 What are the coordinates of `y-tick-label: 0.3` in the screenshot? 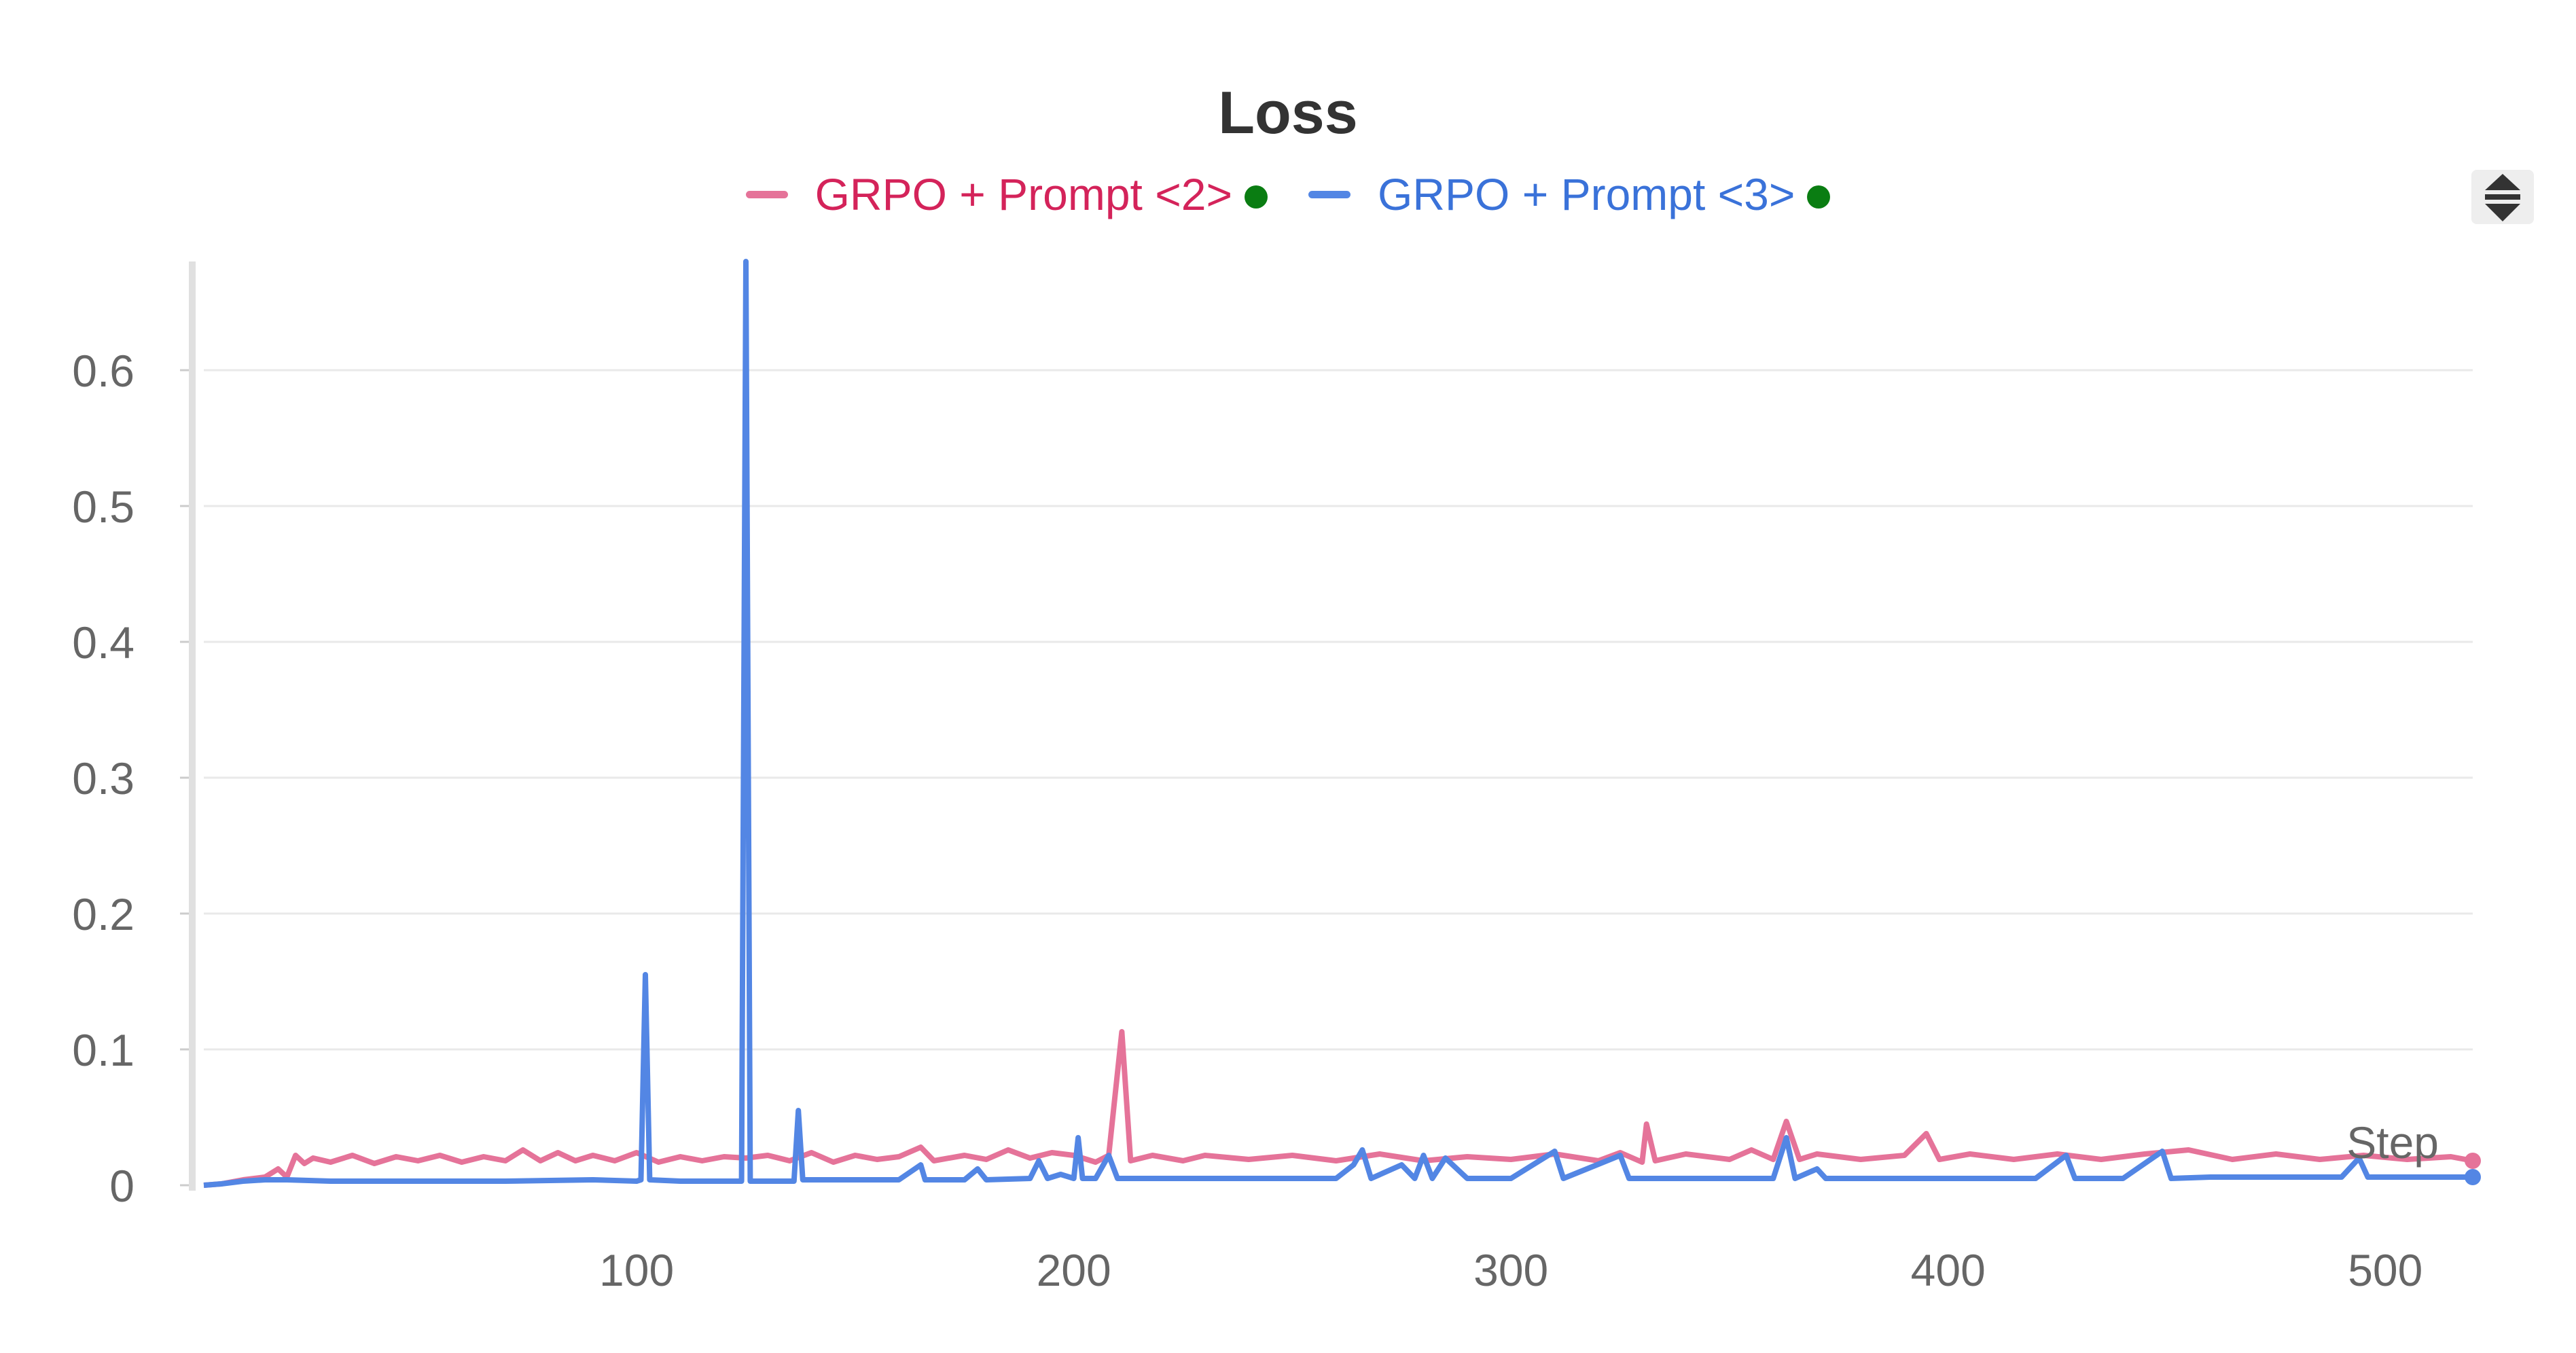 It's located at (104, 778).